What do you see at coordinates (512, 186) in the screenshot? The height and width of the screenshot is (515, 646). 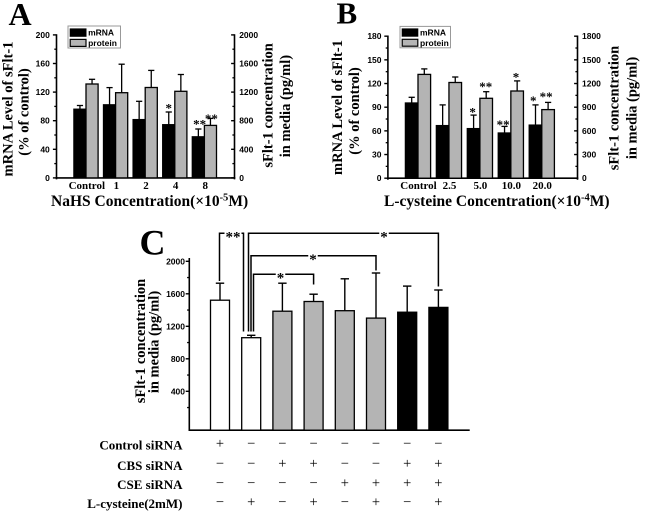 I see `svg-text: 10.0` at bounding box center [512, 186].